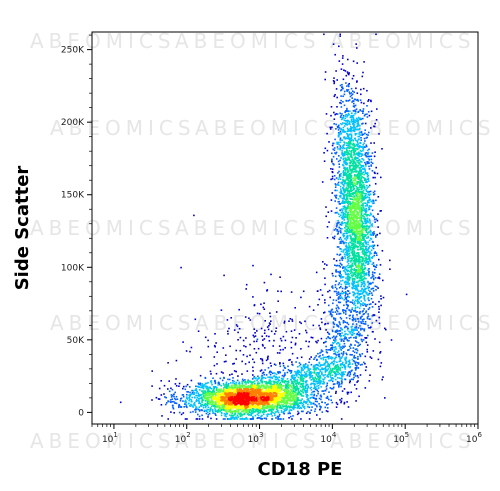 The height and width of the screenshot is (491, 500). I want to click on watermark-text: ABEOMICS, so click(103, 41).